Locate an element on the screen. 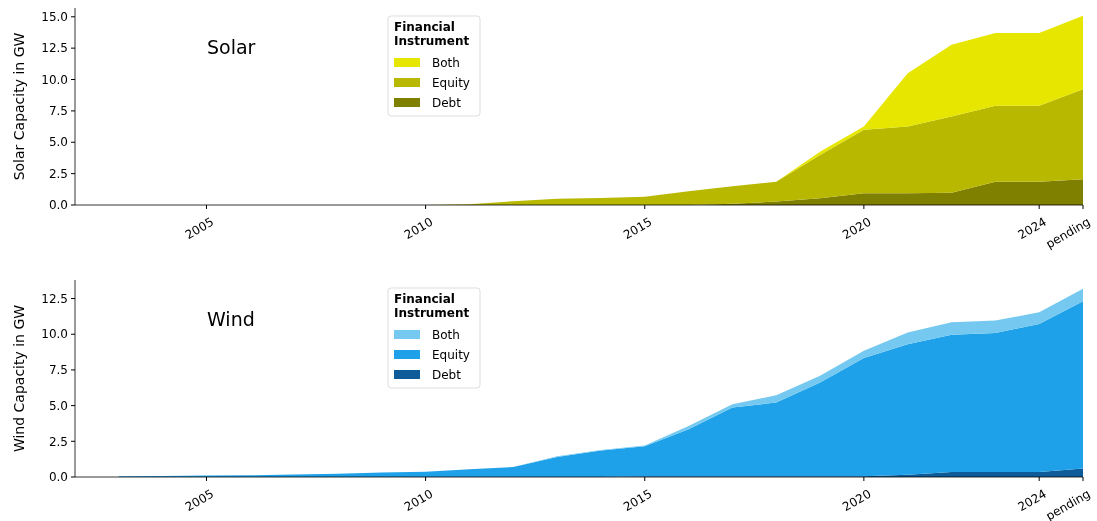  y-axis-title: Solar Capacity in GW is located at coordinates (19, 106).